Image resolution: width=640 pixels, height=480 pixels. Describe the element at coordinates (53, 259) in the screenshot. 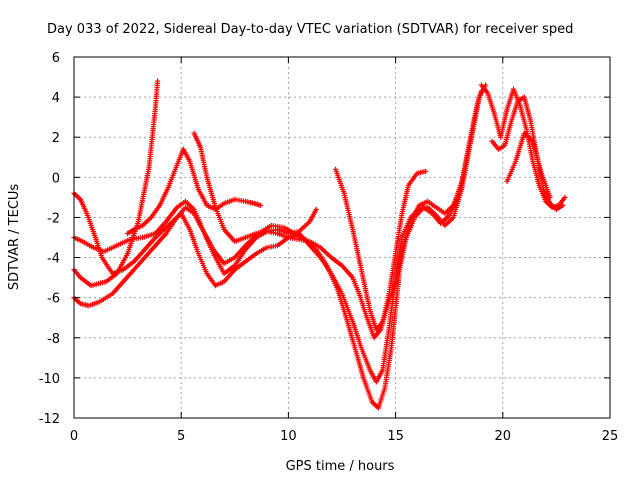

I see `y-tick-label: -4` at that location.